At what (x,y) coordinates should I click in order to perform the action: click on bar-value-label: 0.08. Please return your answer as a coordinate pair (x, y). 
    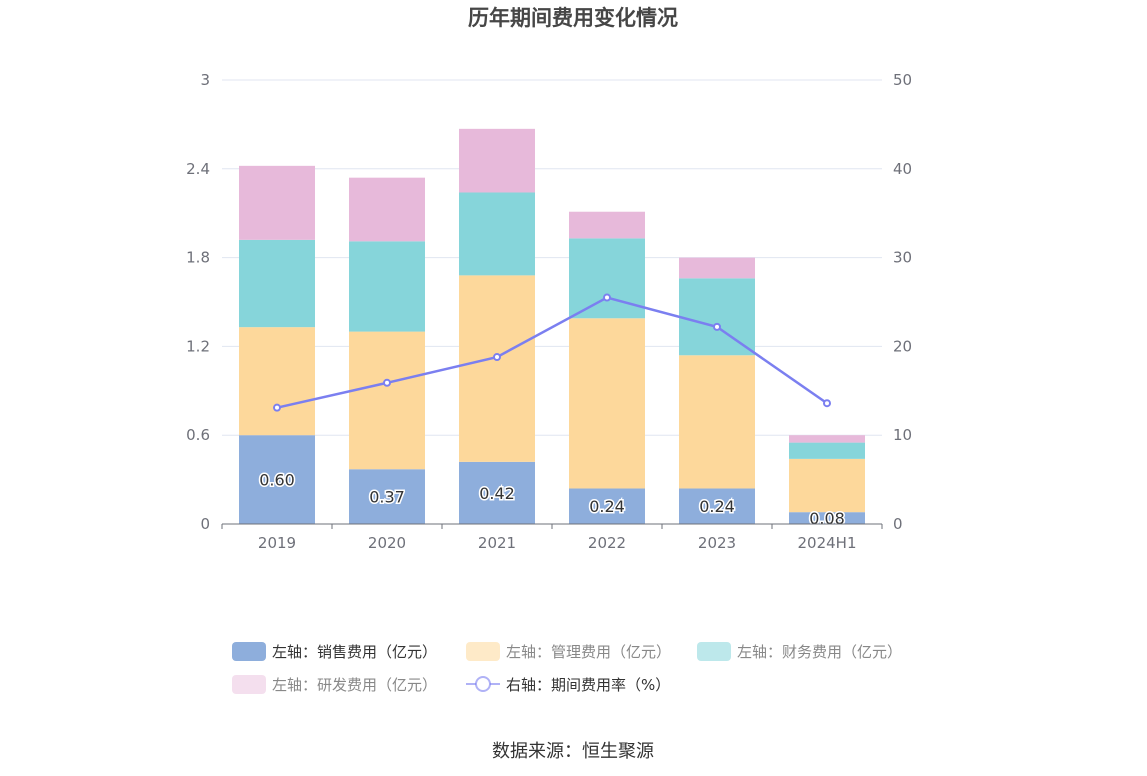
    Looking at the image, I should click on (827, 518).